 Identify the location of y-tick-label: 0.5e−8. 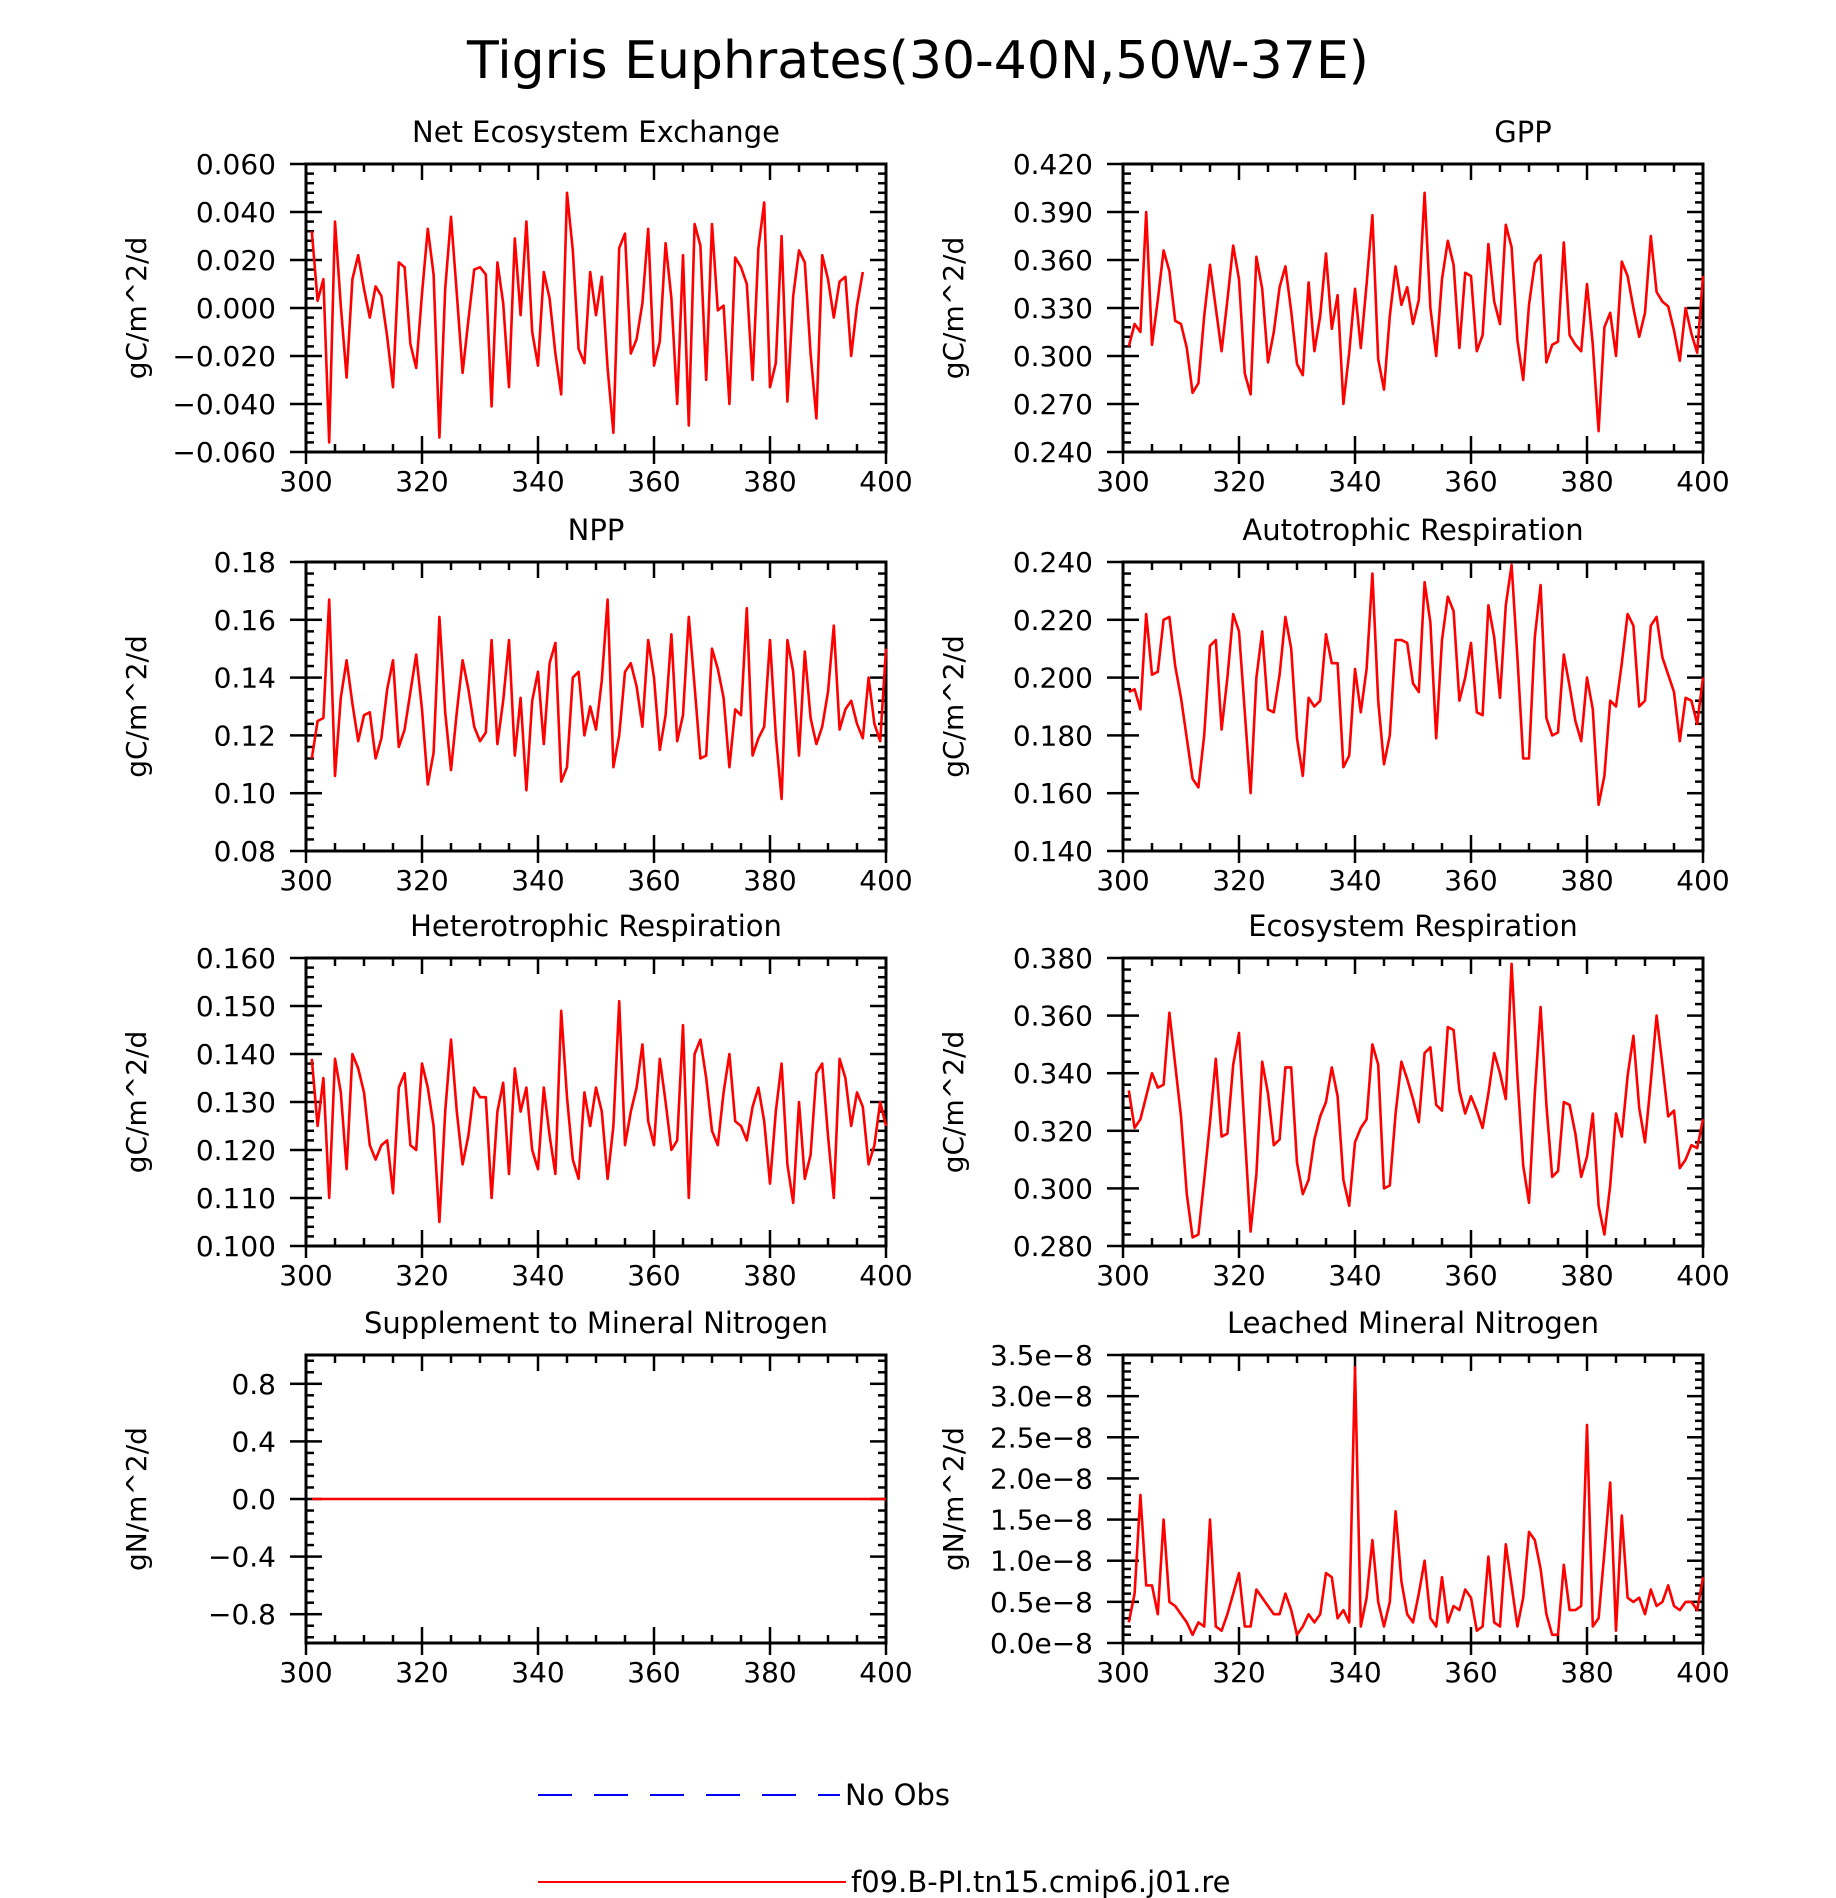
(1041, 1602).